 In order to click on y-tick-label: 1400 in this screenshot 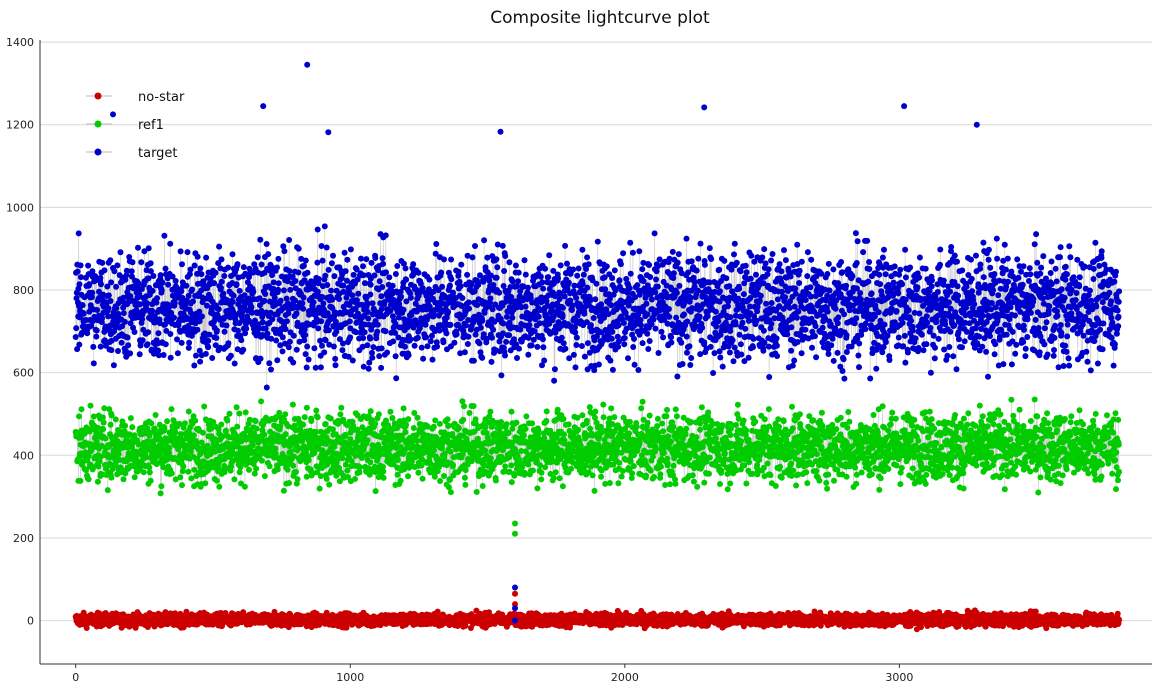, I will do `click(20, 42)`.